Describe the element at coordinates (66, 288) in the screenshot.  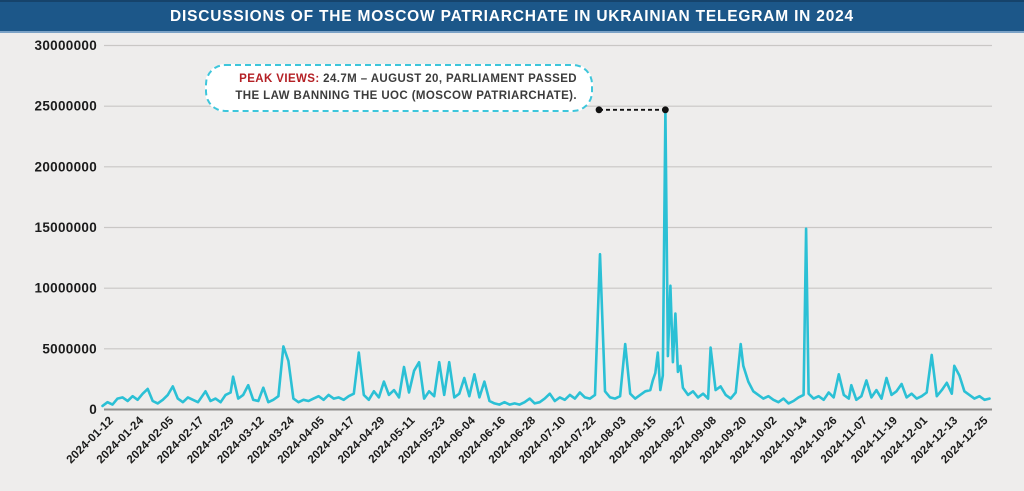
I see `y-axis-tick-label: 10000000` at that location.